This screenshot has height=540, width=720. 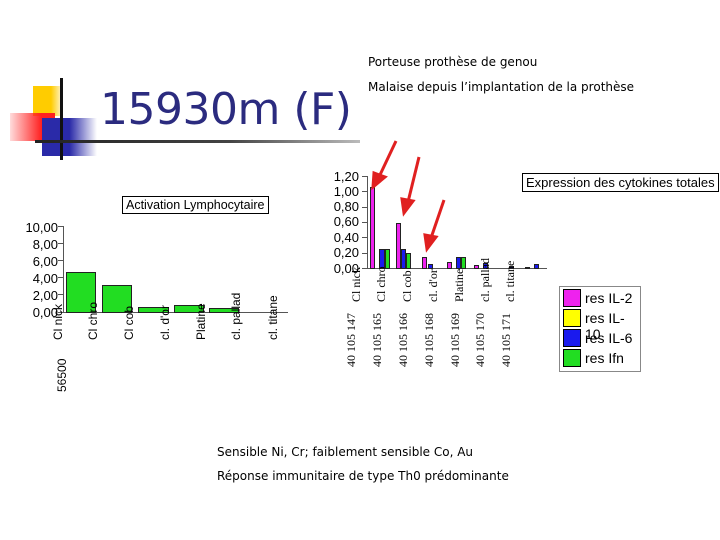 I want to click on logo-vertical-line, so click(x=61, y=119).